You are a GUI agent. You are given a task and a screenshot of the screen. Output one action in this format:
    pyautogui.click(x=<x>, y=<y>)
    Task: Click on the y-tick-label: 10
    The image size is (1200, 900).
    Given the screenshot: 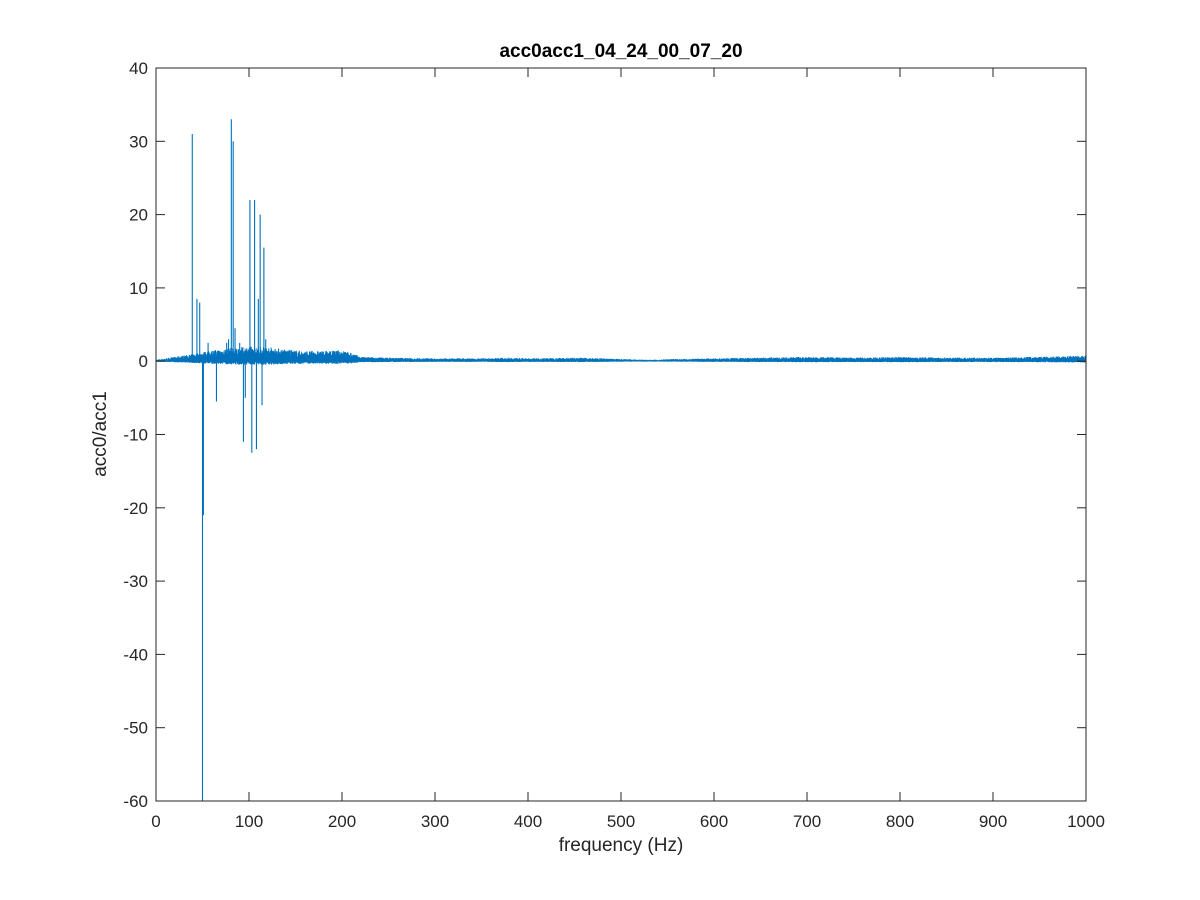 What is the action you would take?
    pyautogui.click(x=138, y=288)
    